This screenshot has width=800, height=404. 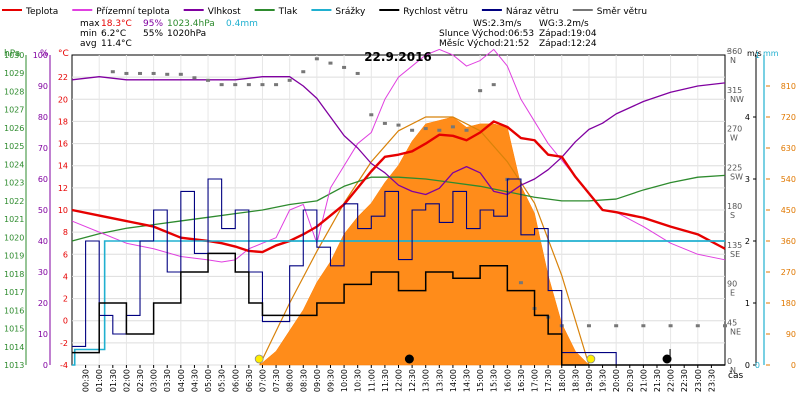 I want to click on pressure-tick-label: 1015, so click(x=14, y=329).